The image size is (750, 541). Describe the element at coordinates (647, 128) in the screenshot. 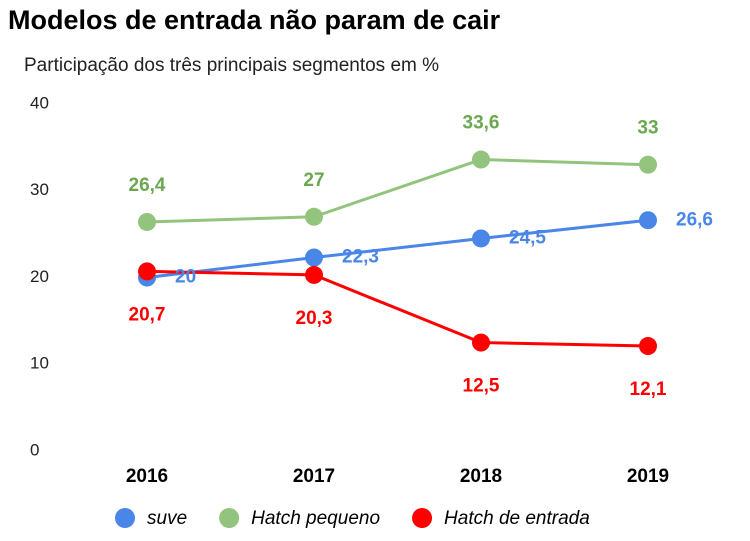

I see `data-label: 33` at that location.